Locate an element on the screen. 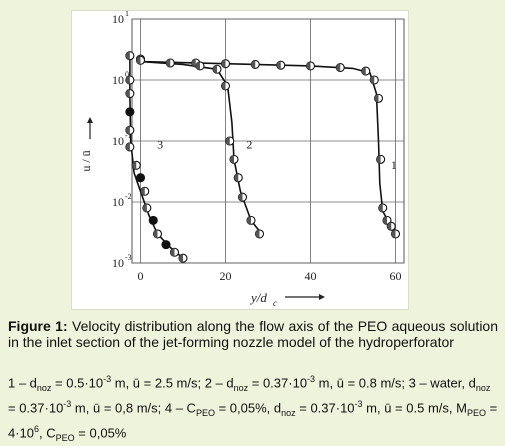  legend-3a: = 0.37·10 is located at coordinates (36, 408).